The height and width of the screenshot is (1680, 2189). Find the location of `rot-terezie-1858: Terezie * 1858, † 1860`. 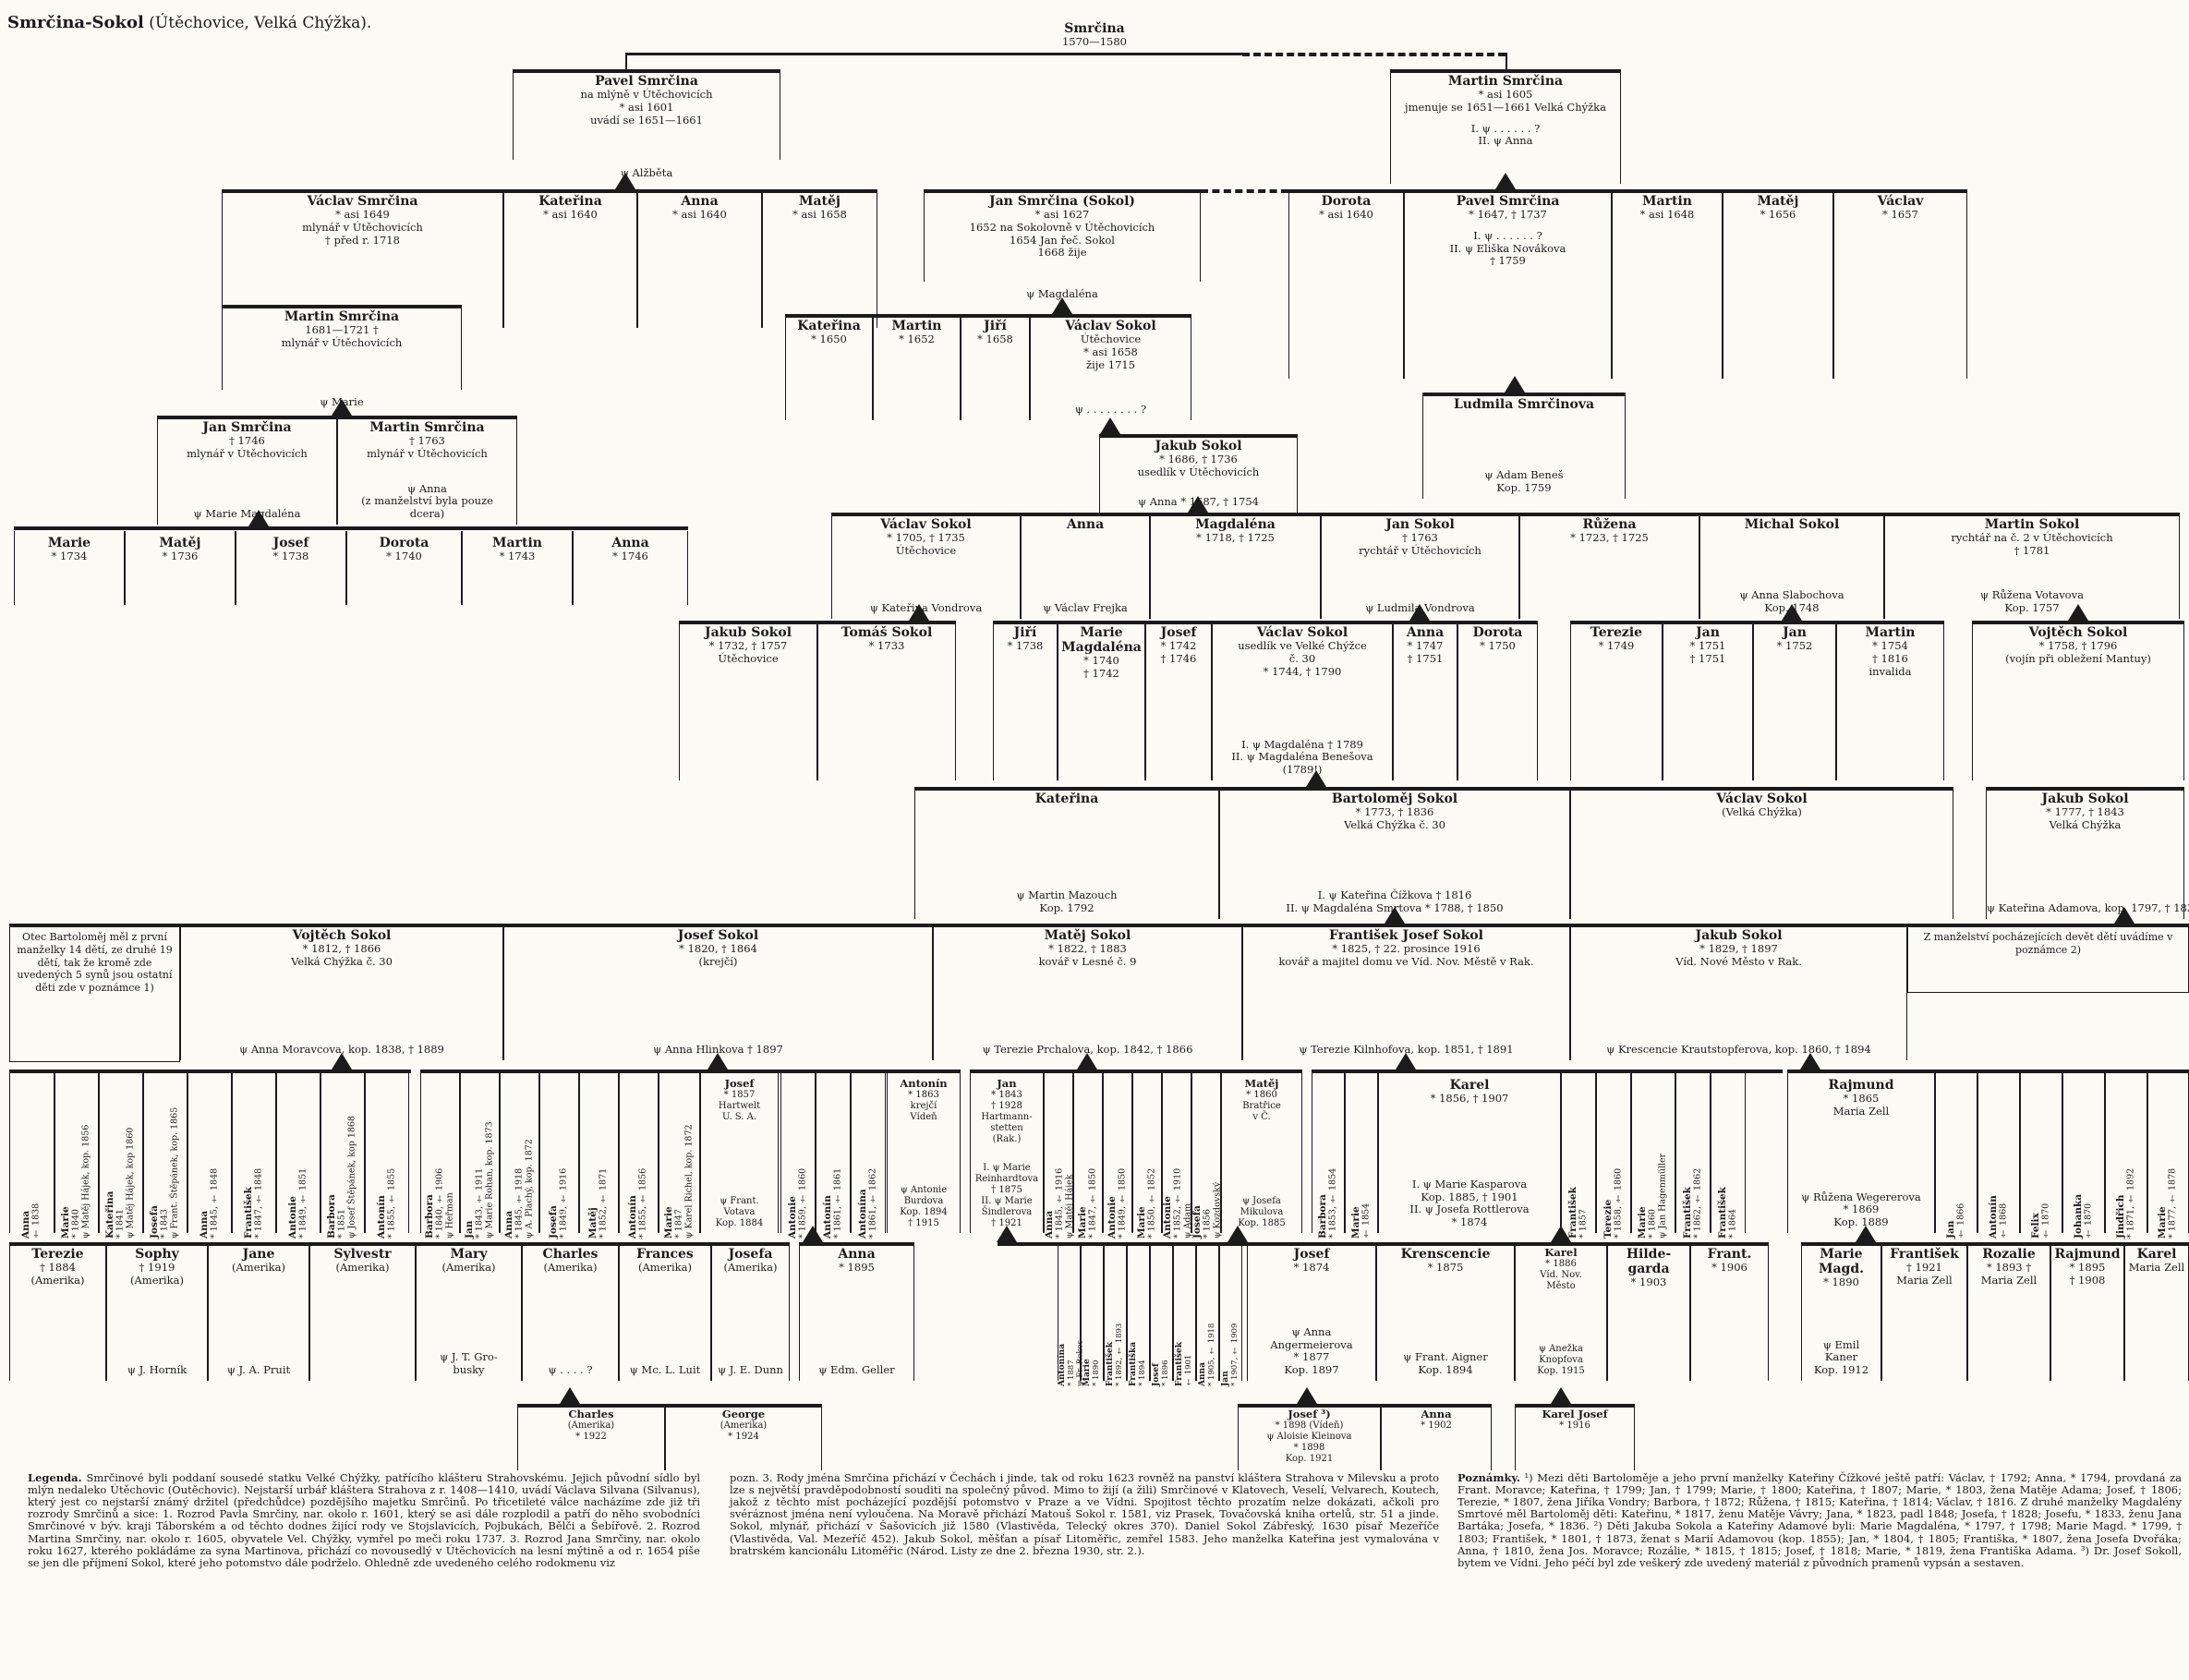

rot-terezie-1858: Terezie * 1858, † 1860 is located at coordinates (1613, 1156).